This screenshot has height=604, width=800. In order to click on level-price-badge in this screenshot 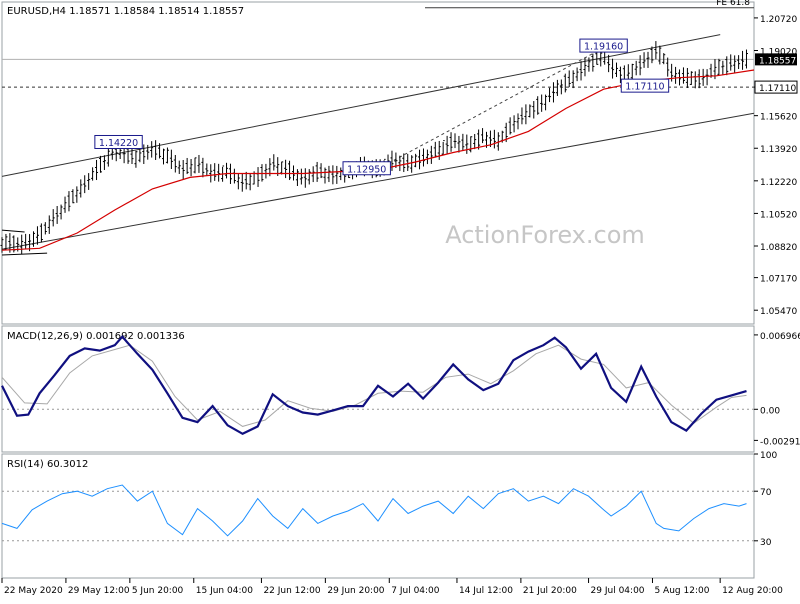, I will do `click(776, 87)`.